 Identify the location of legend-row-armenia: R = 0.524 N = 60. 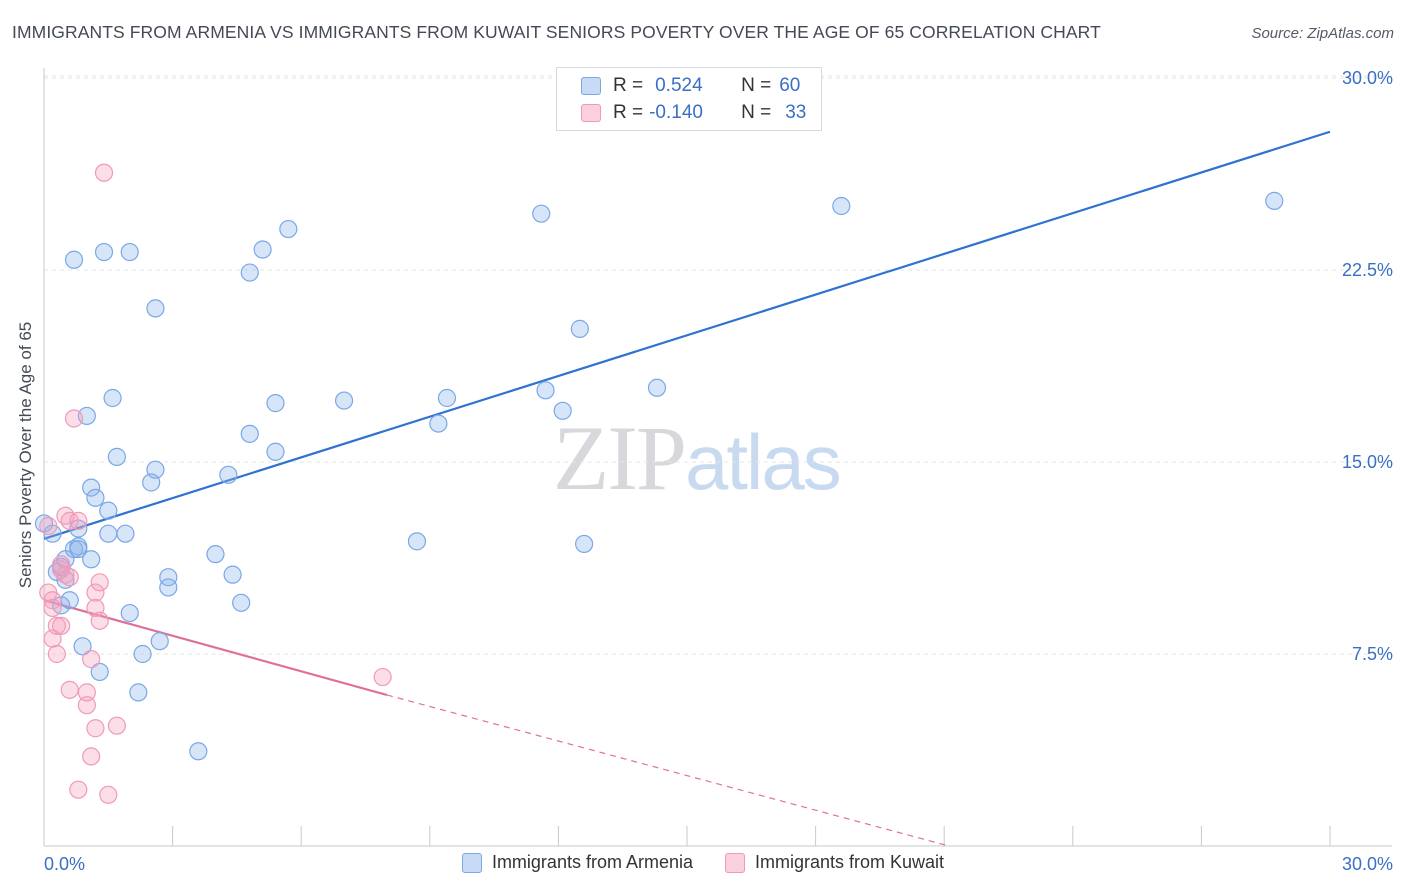
(678, 86).